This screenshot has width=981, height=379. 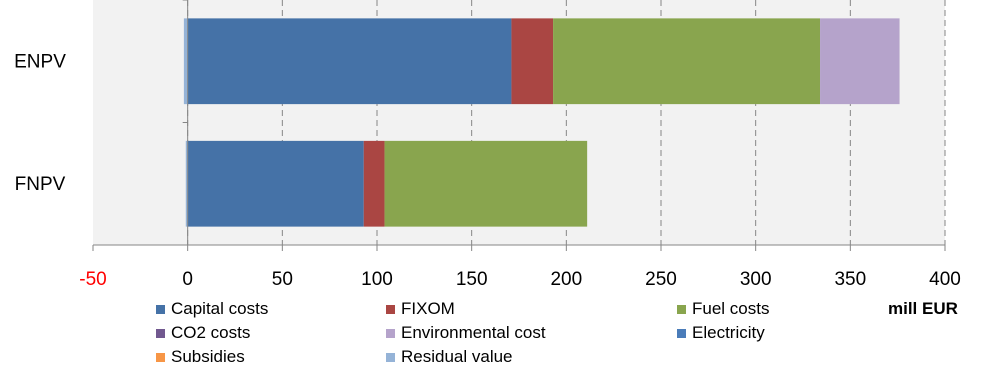 I want to click on legend-item-environmental-cost: Environmental cost, so click(x=466, y=333).